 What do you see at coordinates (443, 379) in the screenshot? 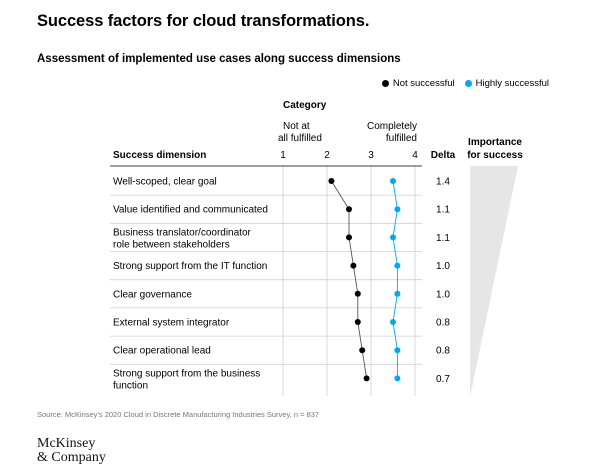
I see `delta-value: 0.7` at bounding box center [443, 379].